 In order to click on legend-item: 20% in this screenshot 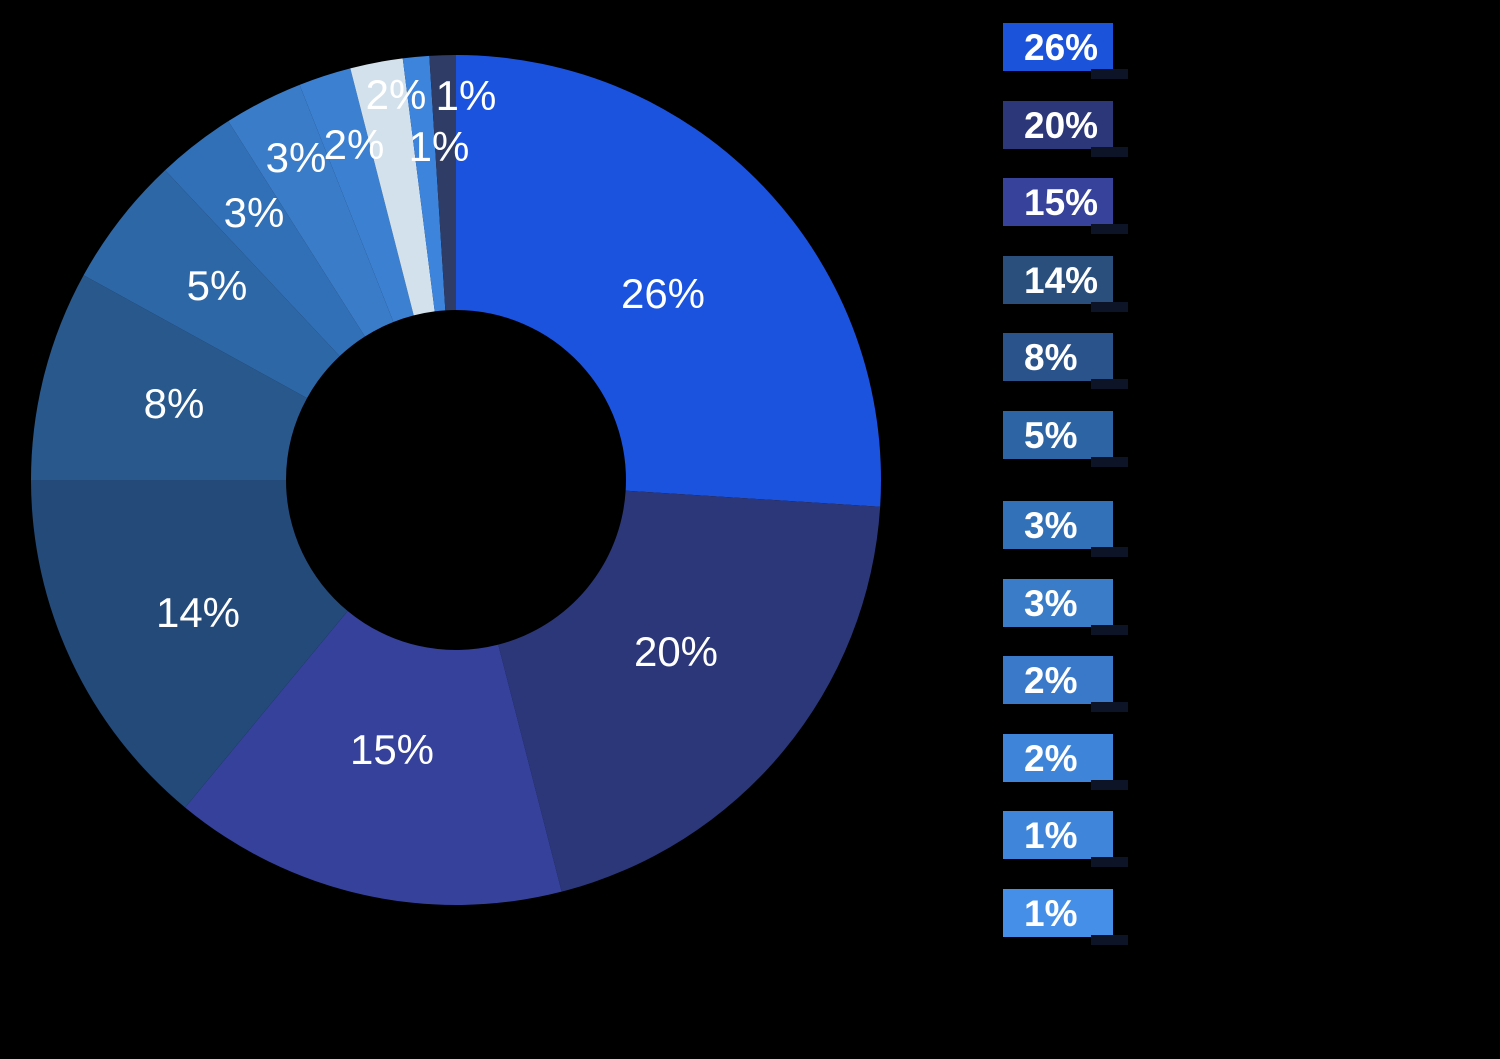, I will do `click(1065, 129)`.